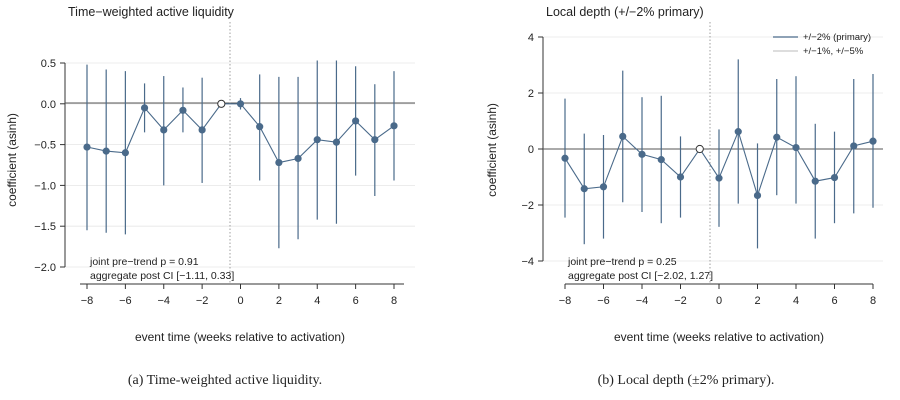 The width and height of the screenshot is (900, 400). I want to click on b-x-tick-label: 2, so click(757, 301).